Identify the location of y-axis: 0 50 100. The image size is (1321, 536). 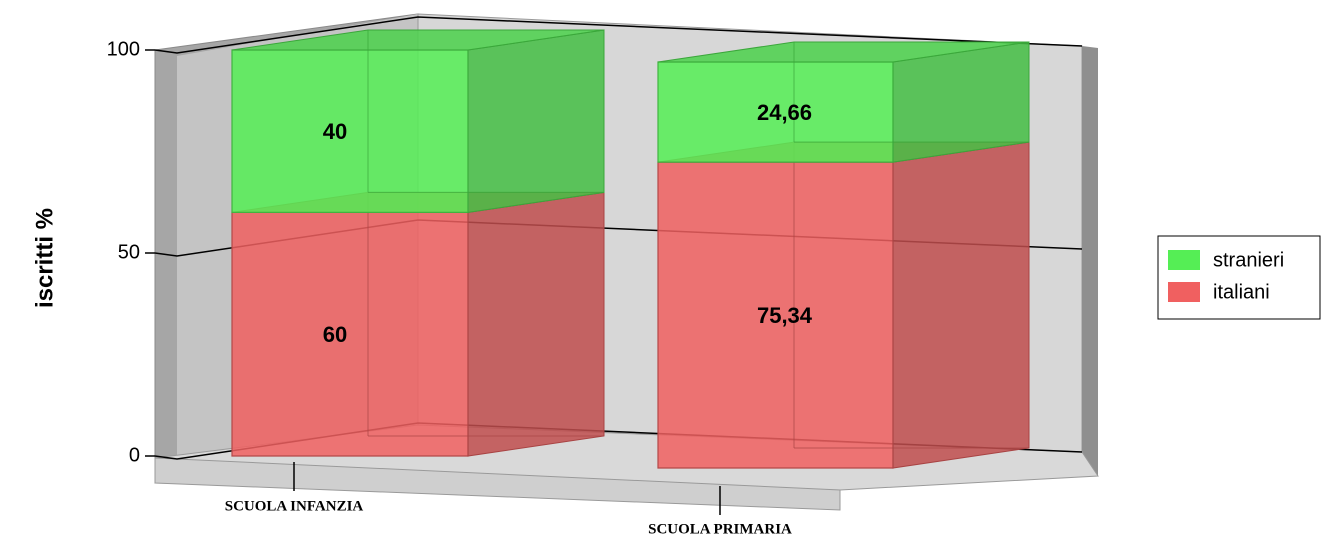
(131, 252).